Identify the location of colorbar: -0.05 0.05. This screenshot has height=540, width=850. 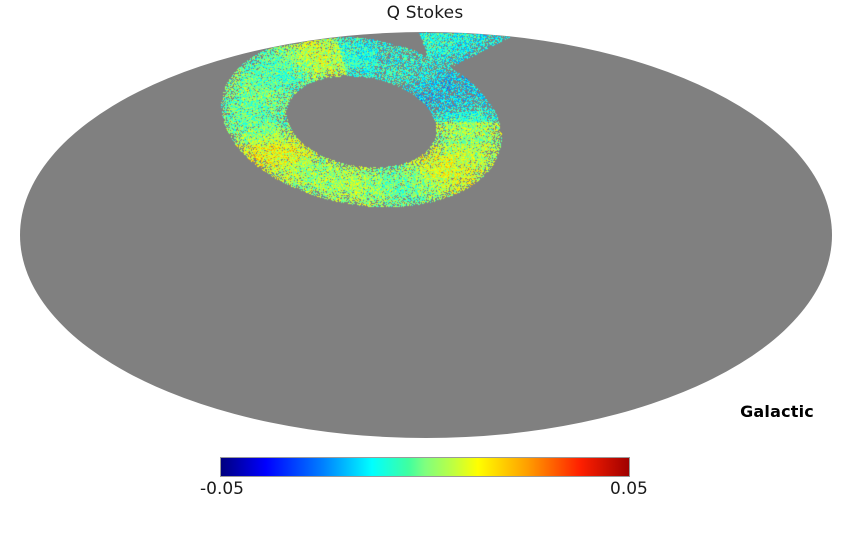
(425, 482).